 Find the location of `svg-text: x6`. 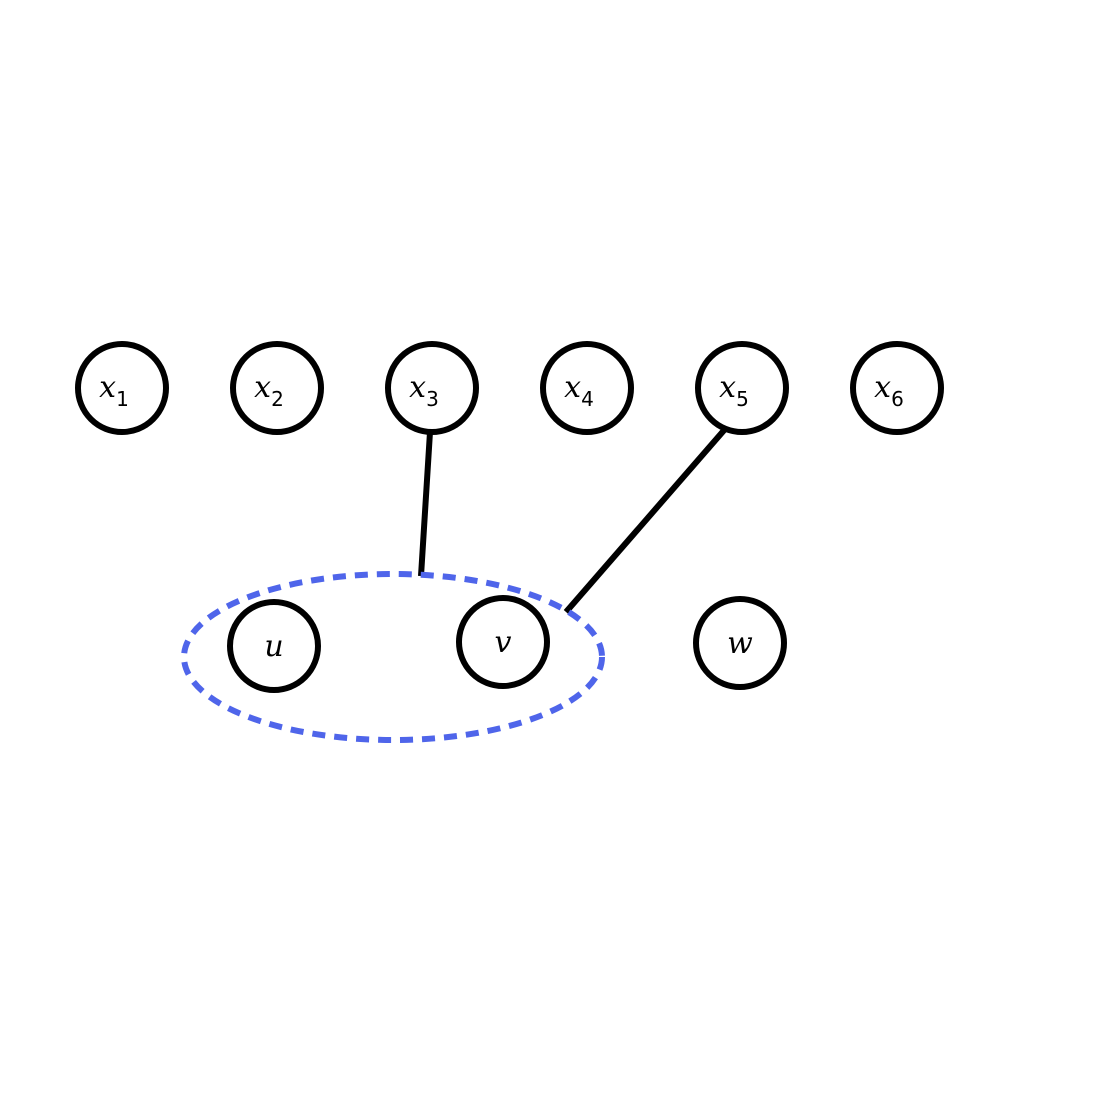

svg-text: x6 is located at coordinates (889, 390).